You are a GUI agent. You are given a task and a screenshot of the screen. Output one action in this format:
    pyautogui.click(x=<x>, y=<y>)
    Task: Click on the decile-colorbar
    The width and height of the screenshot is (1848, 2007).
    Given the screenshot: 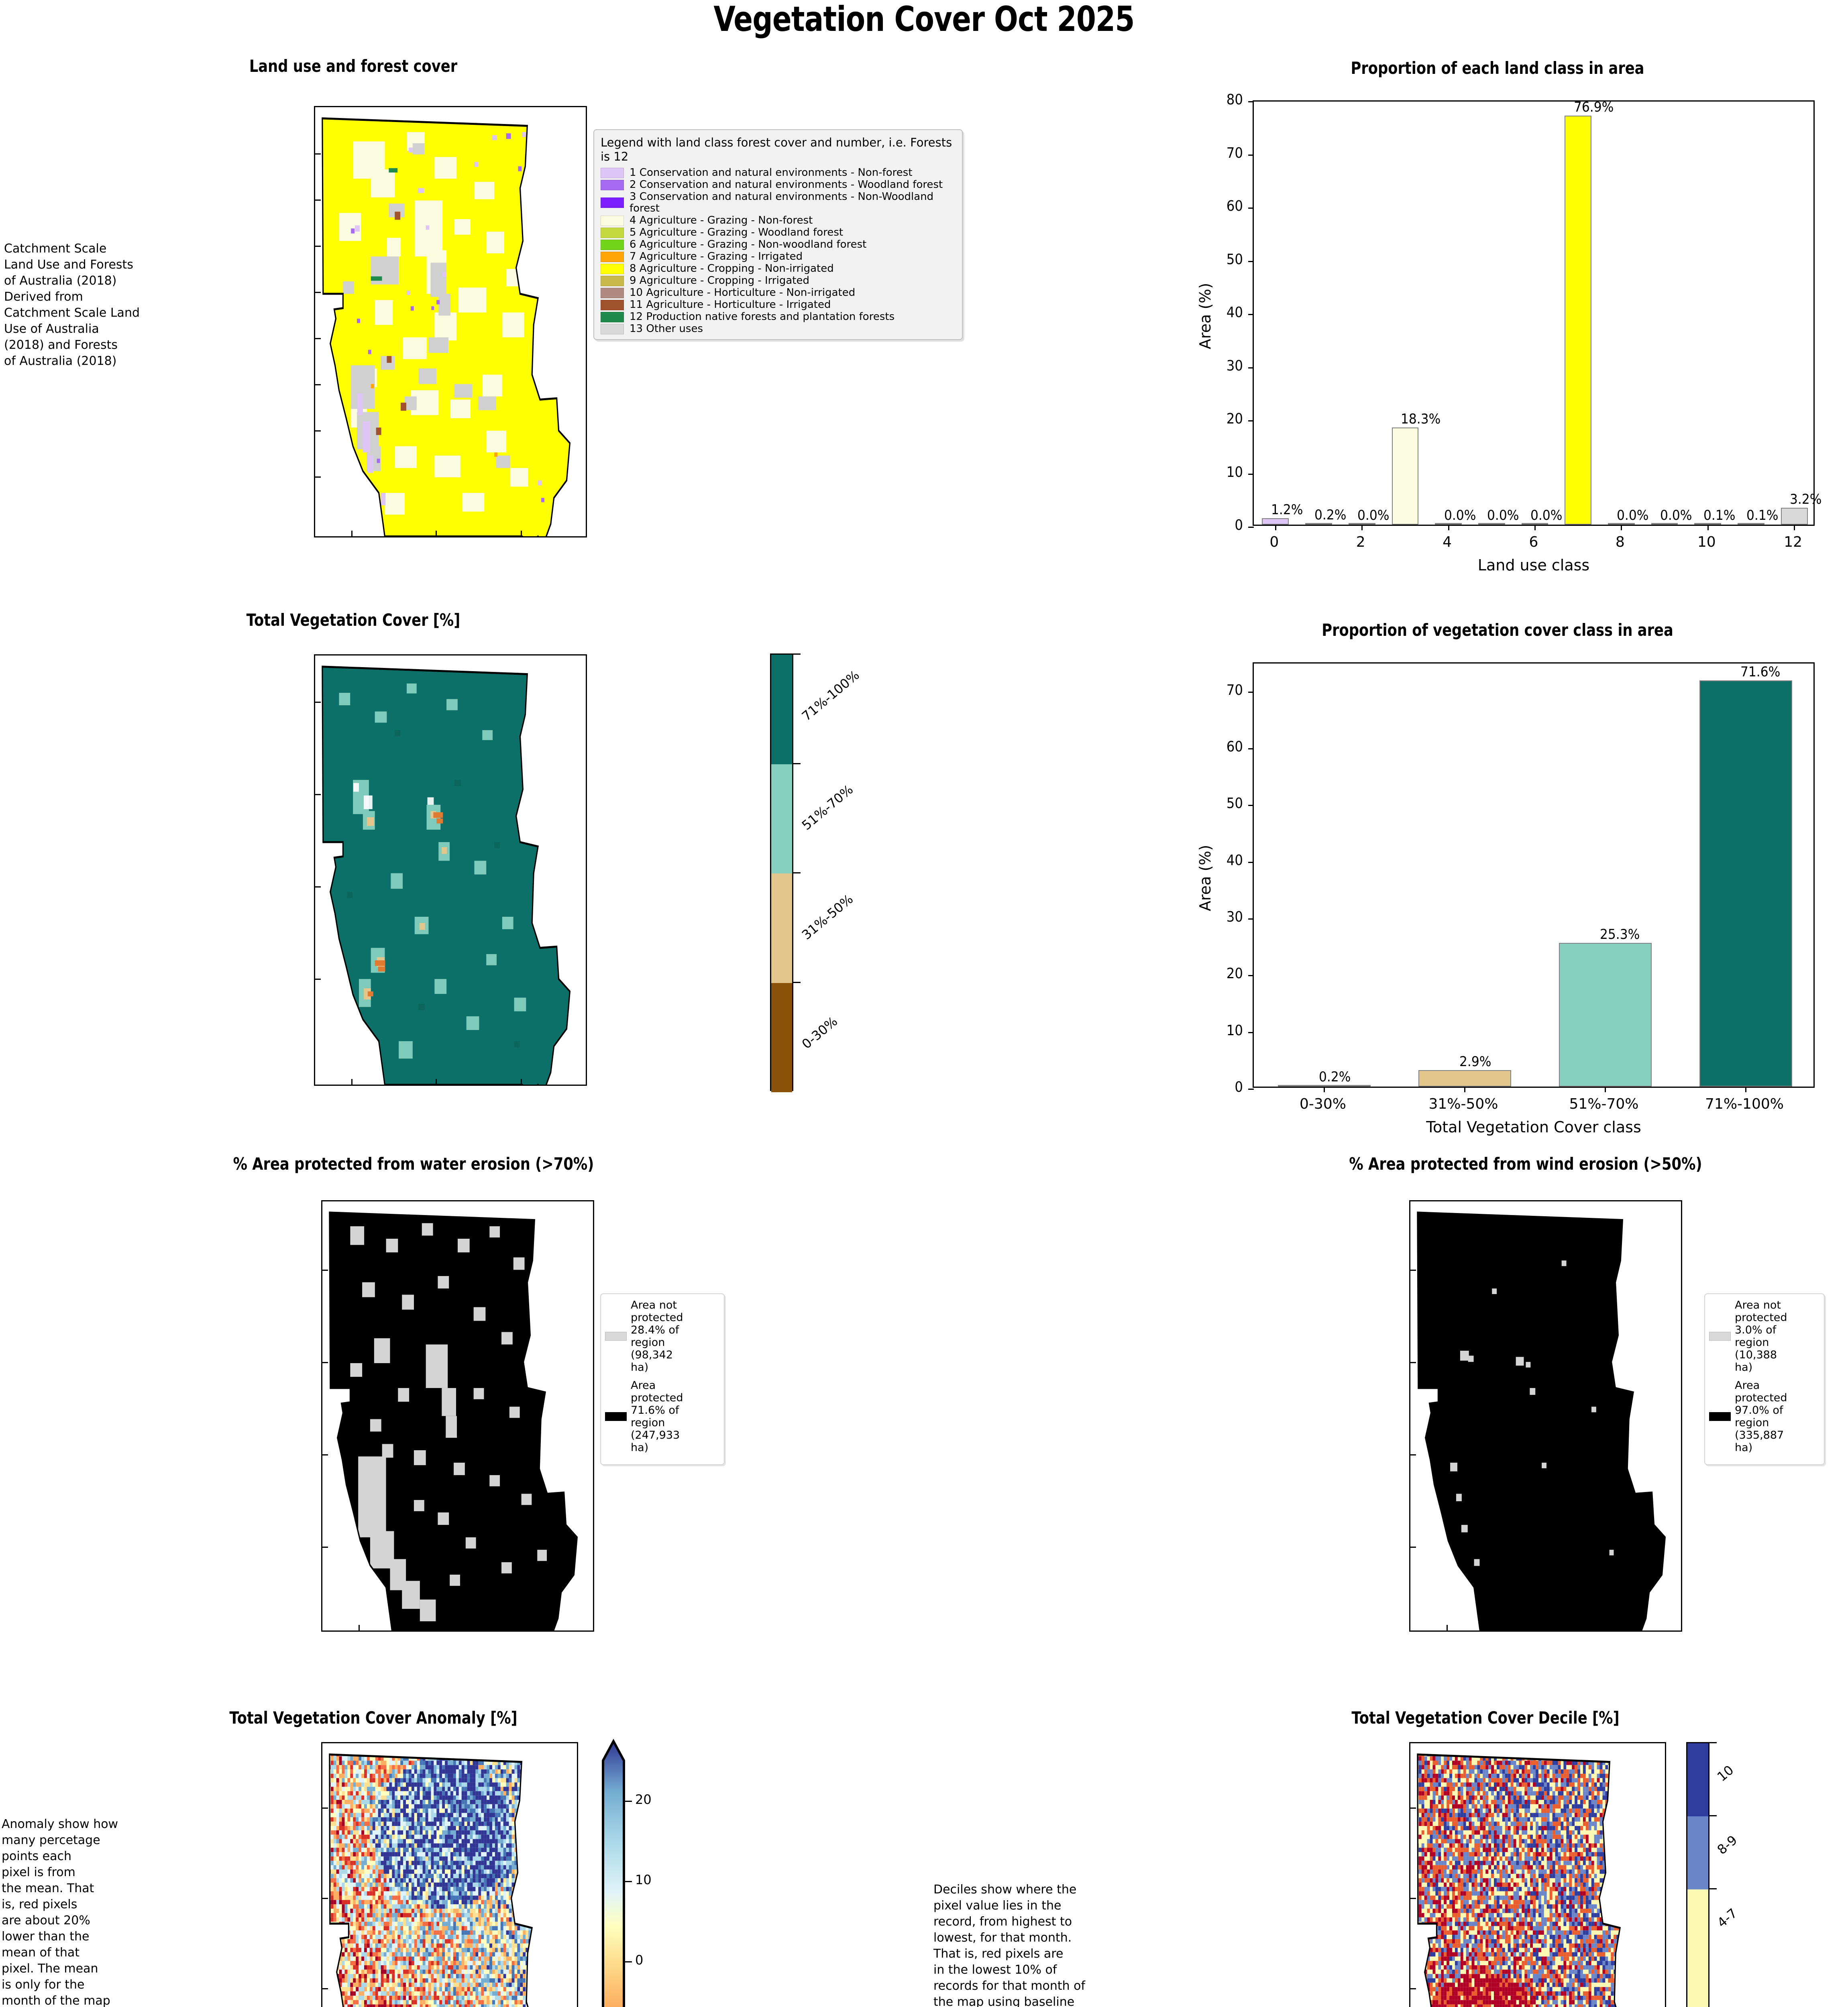 What is the action you would take?
    pyautogui.click(x=1698, y=1874)
    